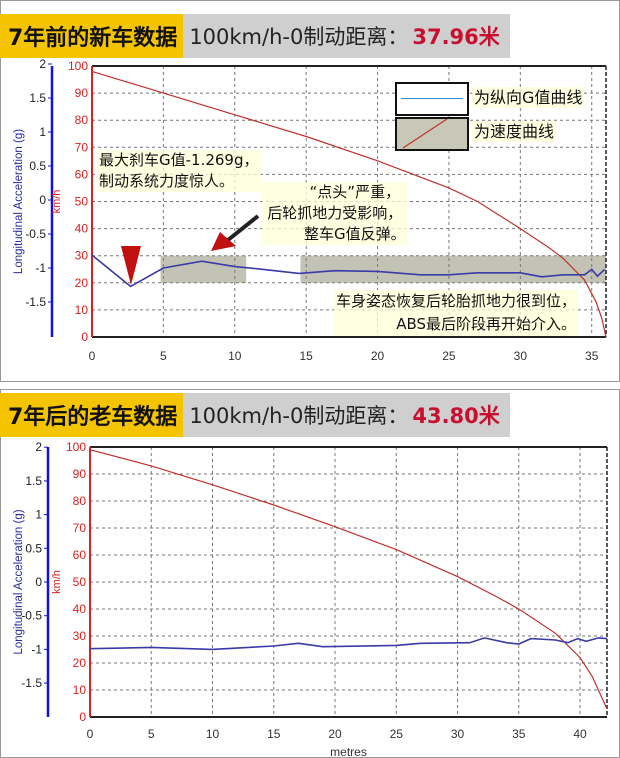 Image resolution: width=620 pixels, height=758 pixels. What do you see at coordinates (432, 99) in the screenshot?
I see `legend-swatch-g` at bounding box center [432, 99].